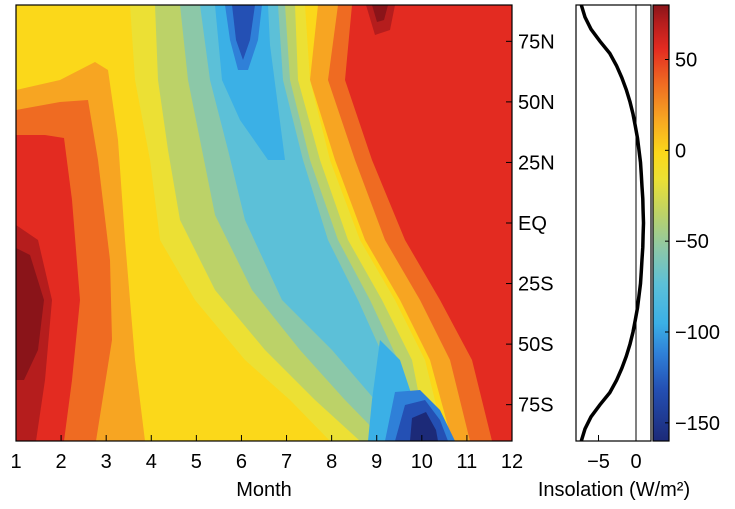 The width and height of the screenshot is (735, 509). What do you see at coordinates (61, 462) in the screenshot?
I see `main-x-tick-label: 2` at bounding box center [61, 462].